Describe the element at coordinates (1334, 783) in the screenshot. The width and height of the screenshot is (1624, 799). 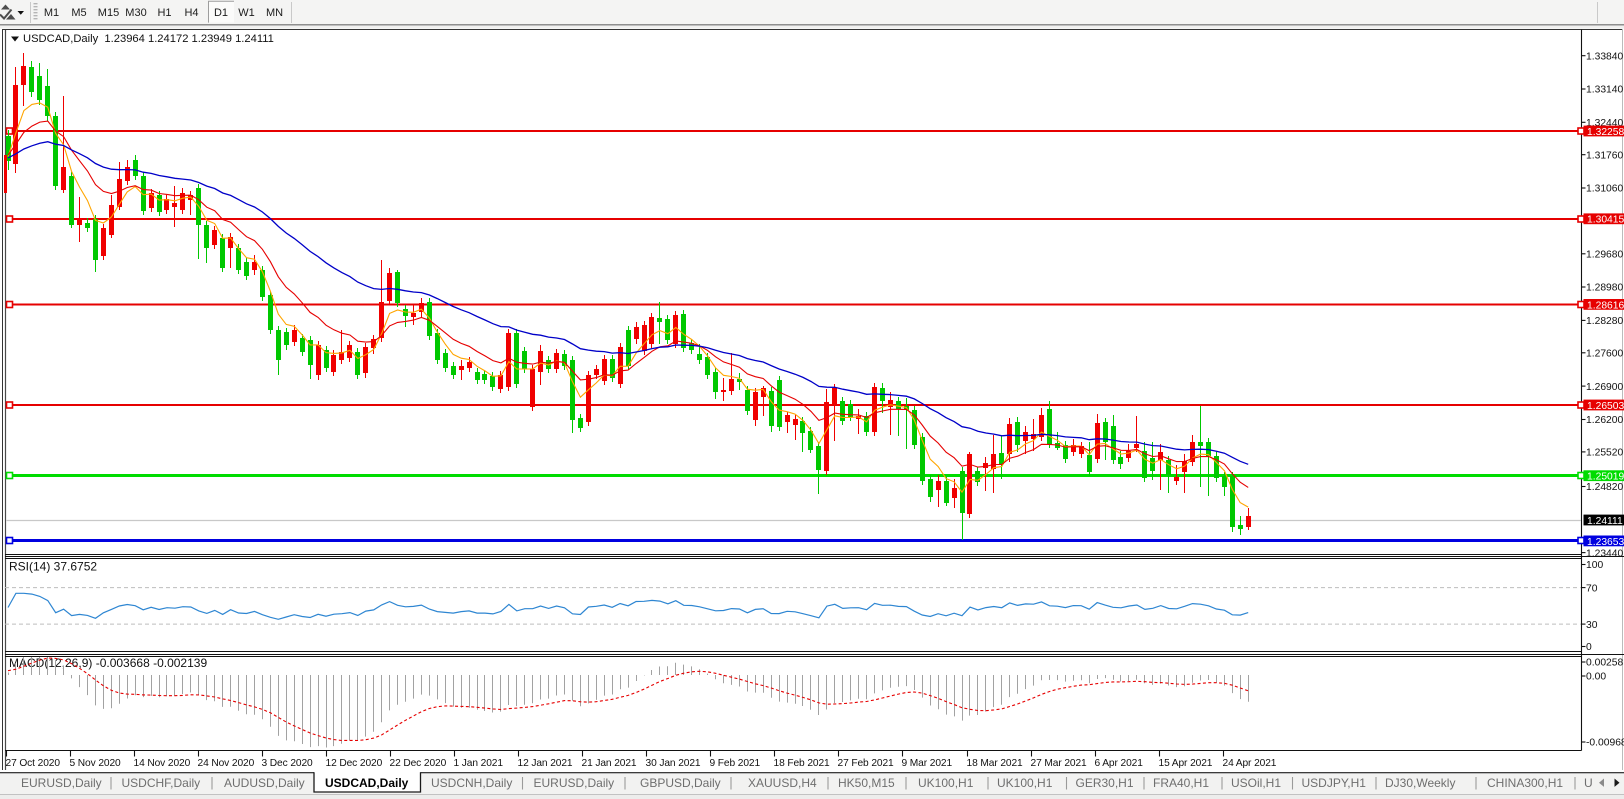
I see `svg-text: USDJPY,H1` at that location.